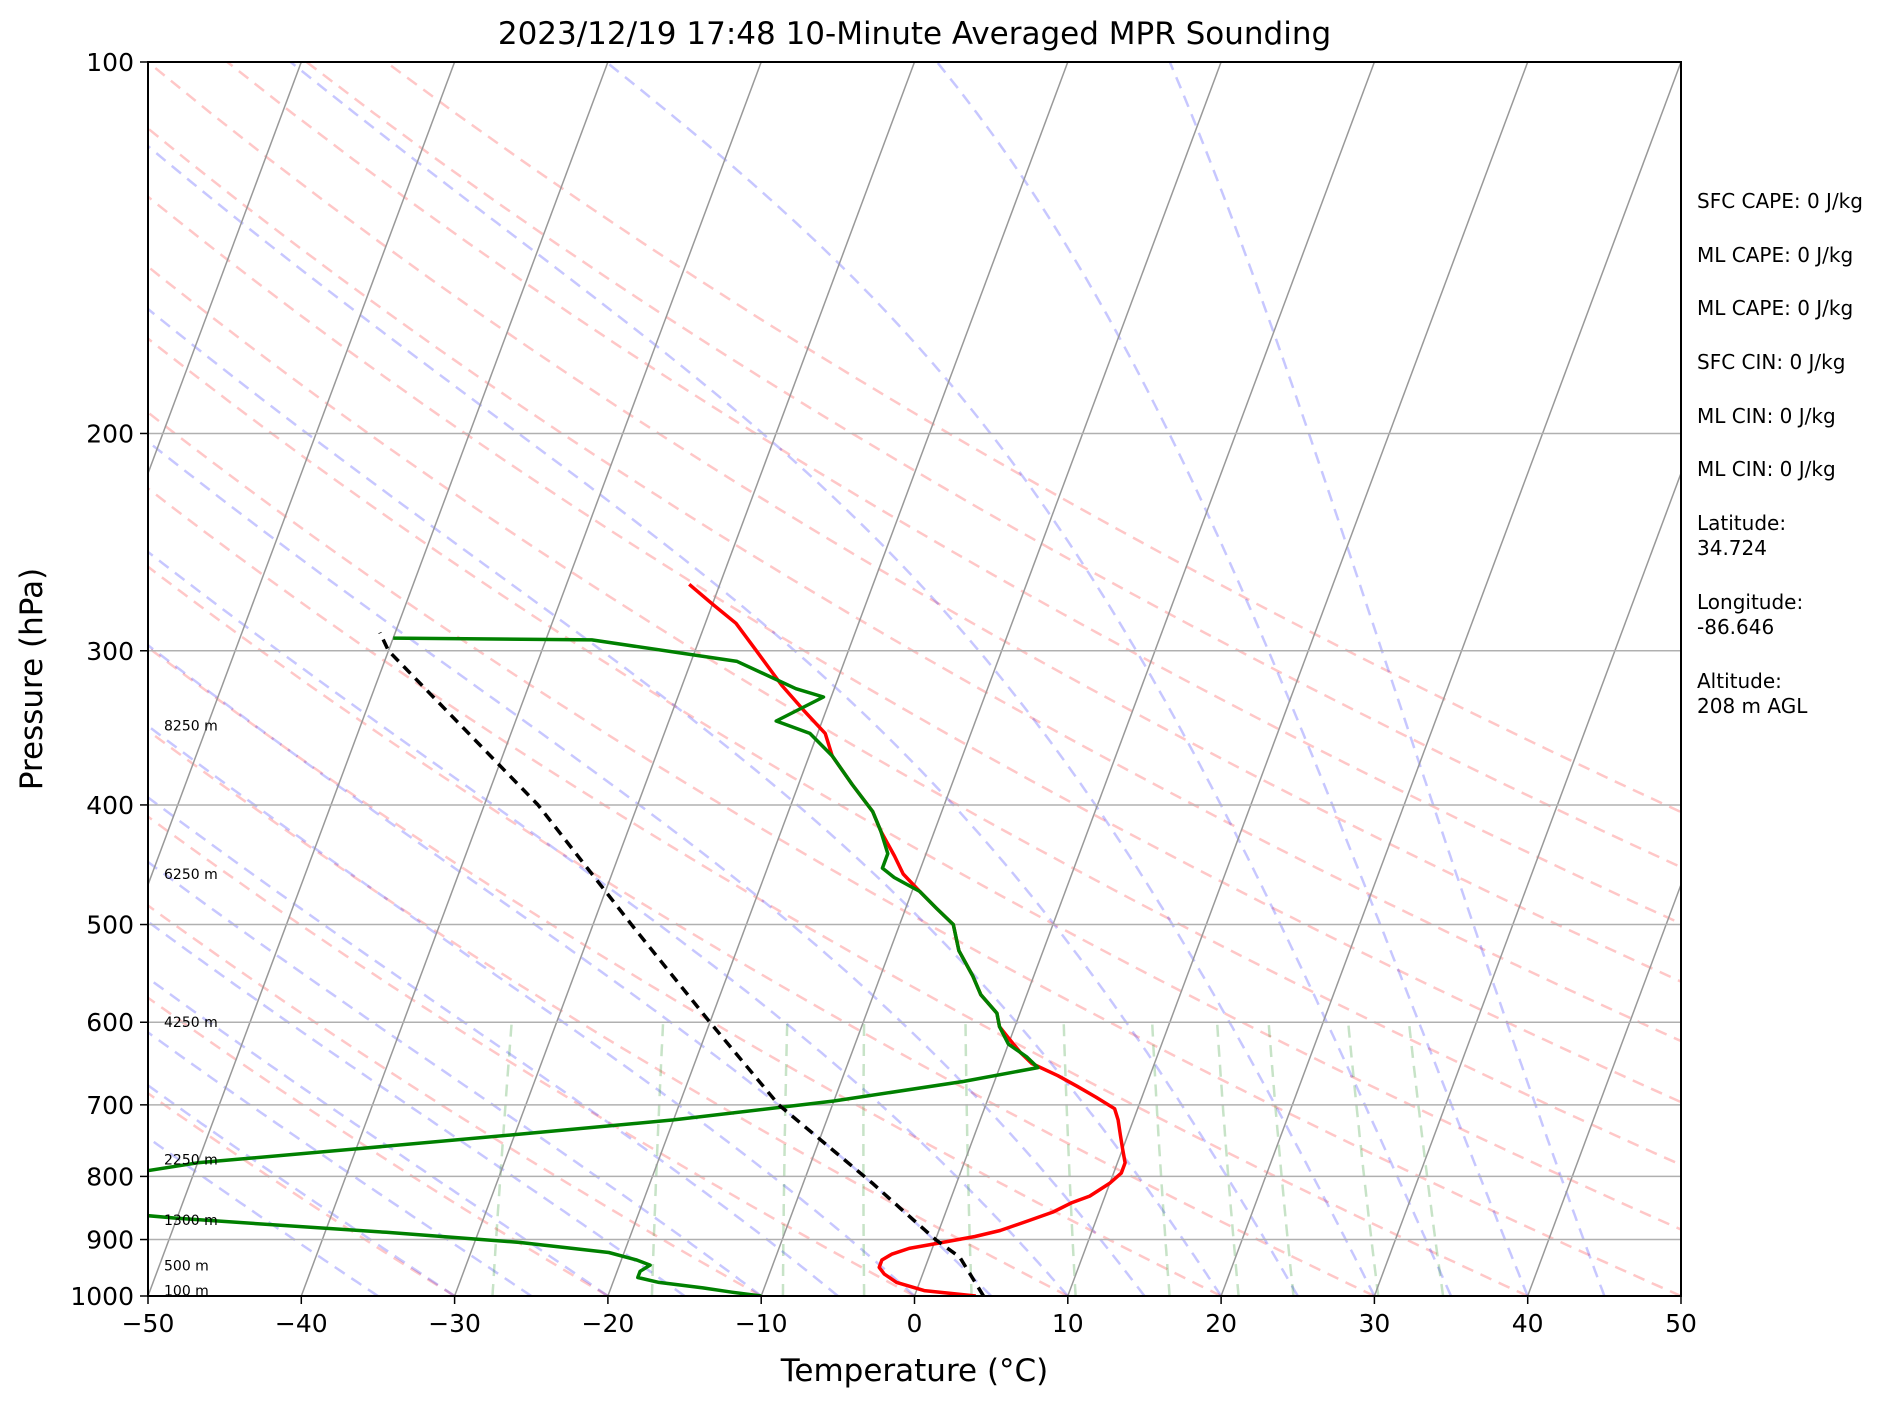 This screenshot has width=1893, height=1406. Describe the element at coordinates (110, 1105) in the screenshot. I see `y-tick-label: 700` at that location.